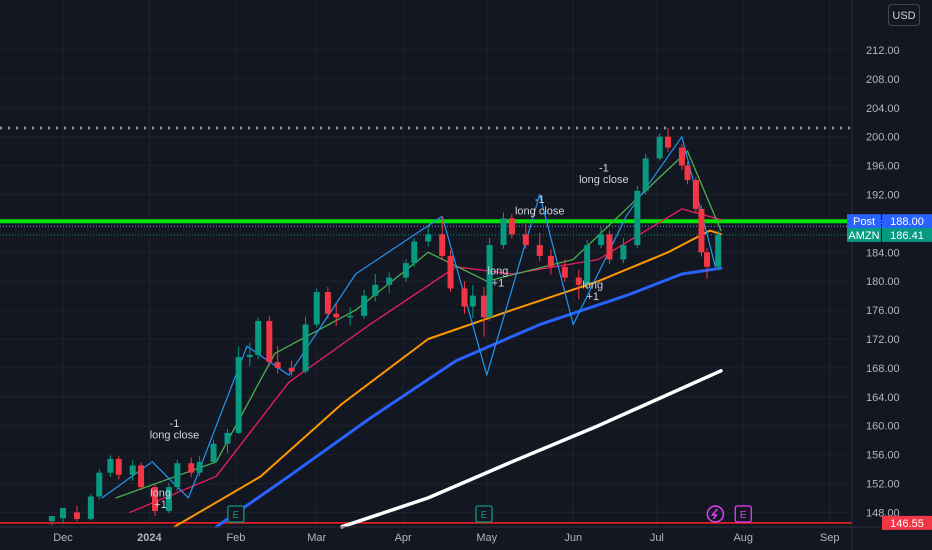  Describe the element at coordinates (657, 538) in the screenshot. I see `time-tick-label: Jul` at that location.